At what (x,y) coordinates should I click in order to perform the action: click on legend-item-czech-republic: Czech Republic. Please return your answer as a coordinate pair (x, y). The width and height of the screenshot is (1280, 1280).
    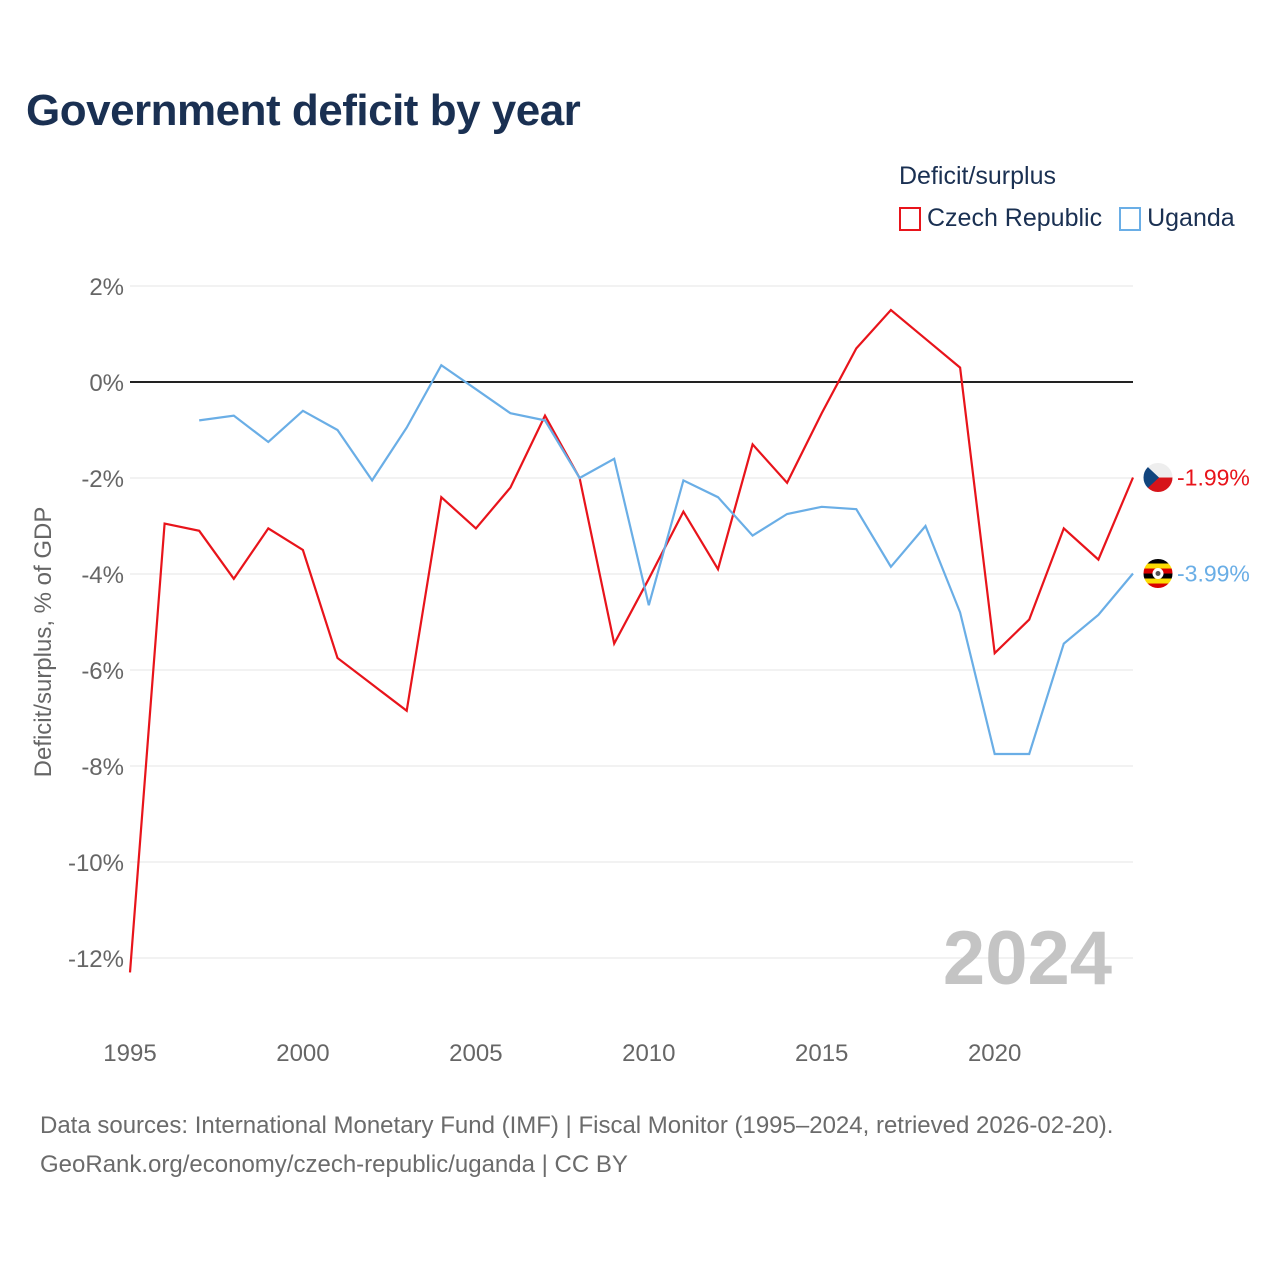
    Looking at the image, I should click on (1000, 218).